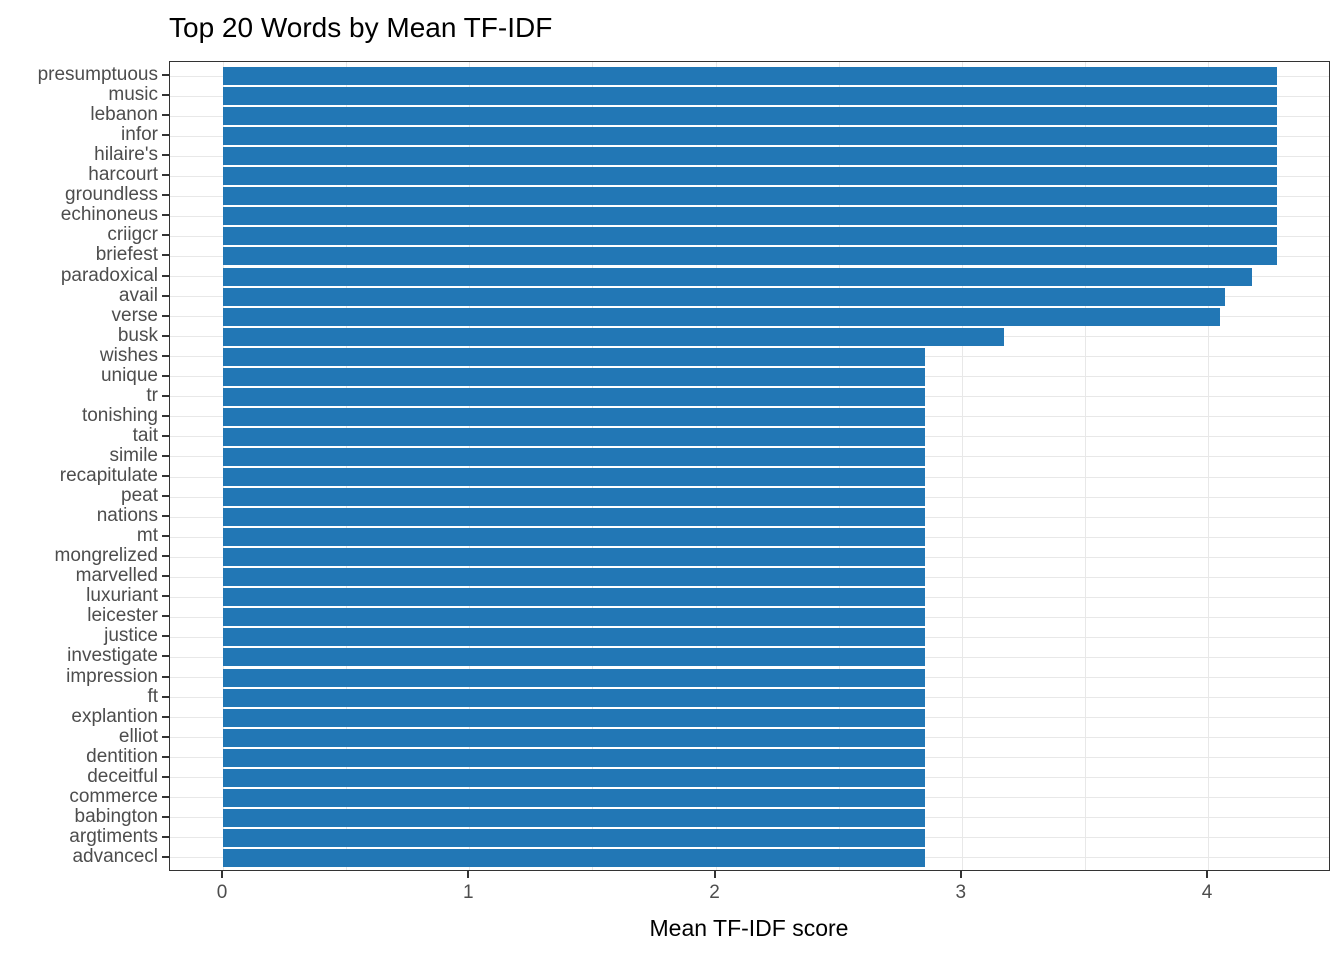  What do you see at coordinates (122, 776) in the screenshot?
I see `y-axis-label: deceitful` at bounding box center [122, 776].